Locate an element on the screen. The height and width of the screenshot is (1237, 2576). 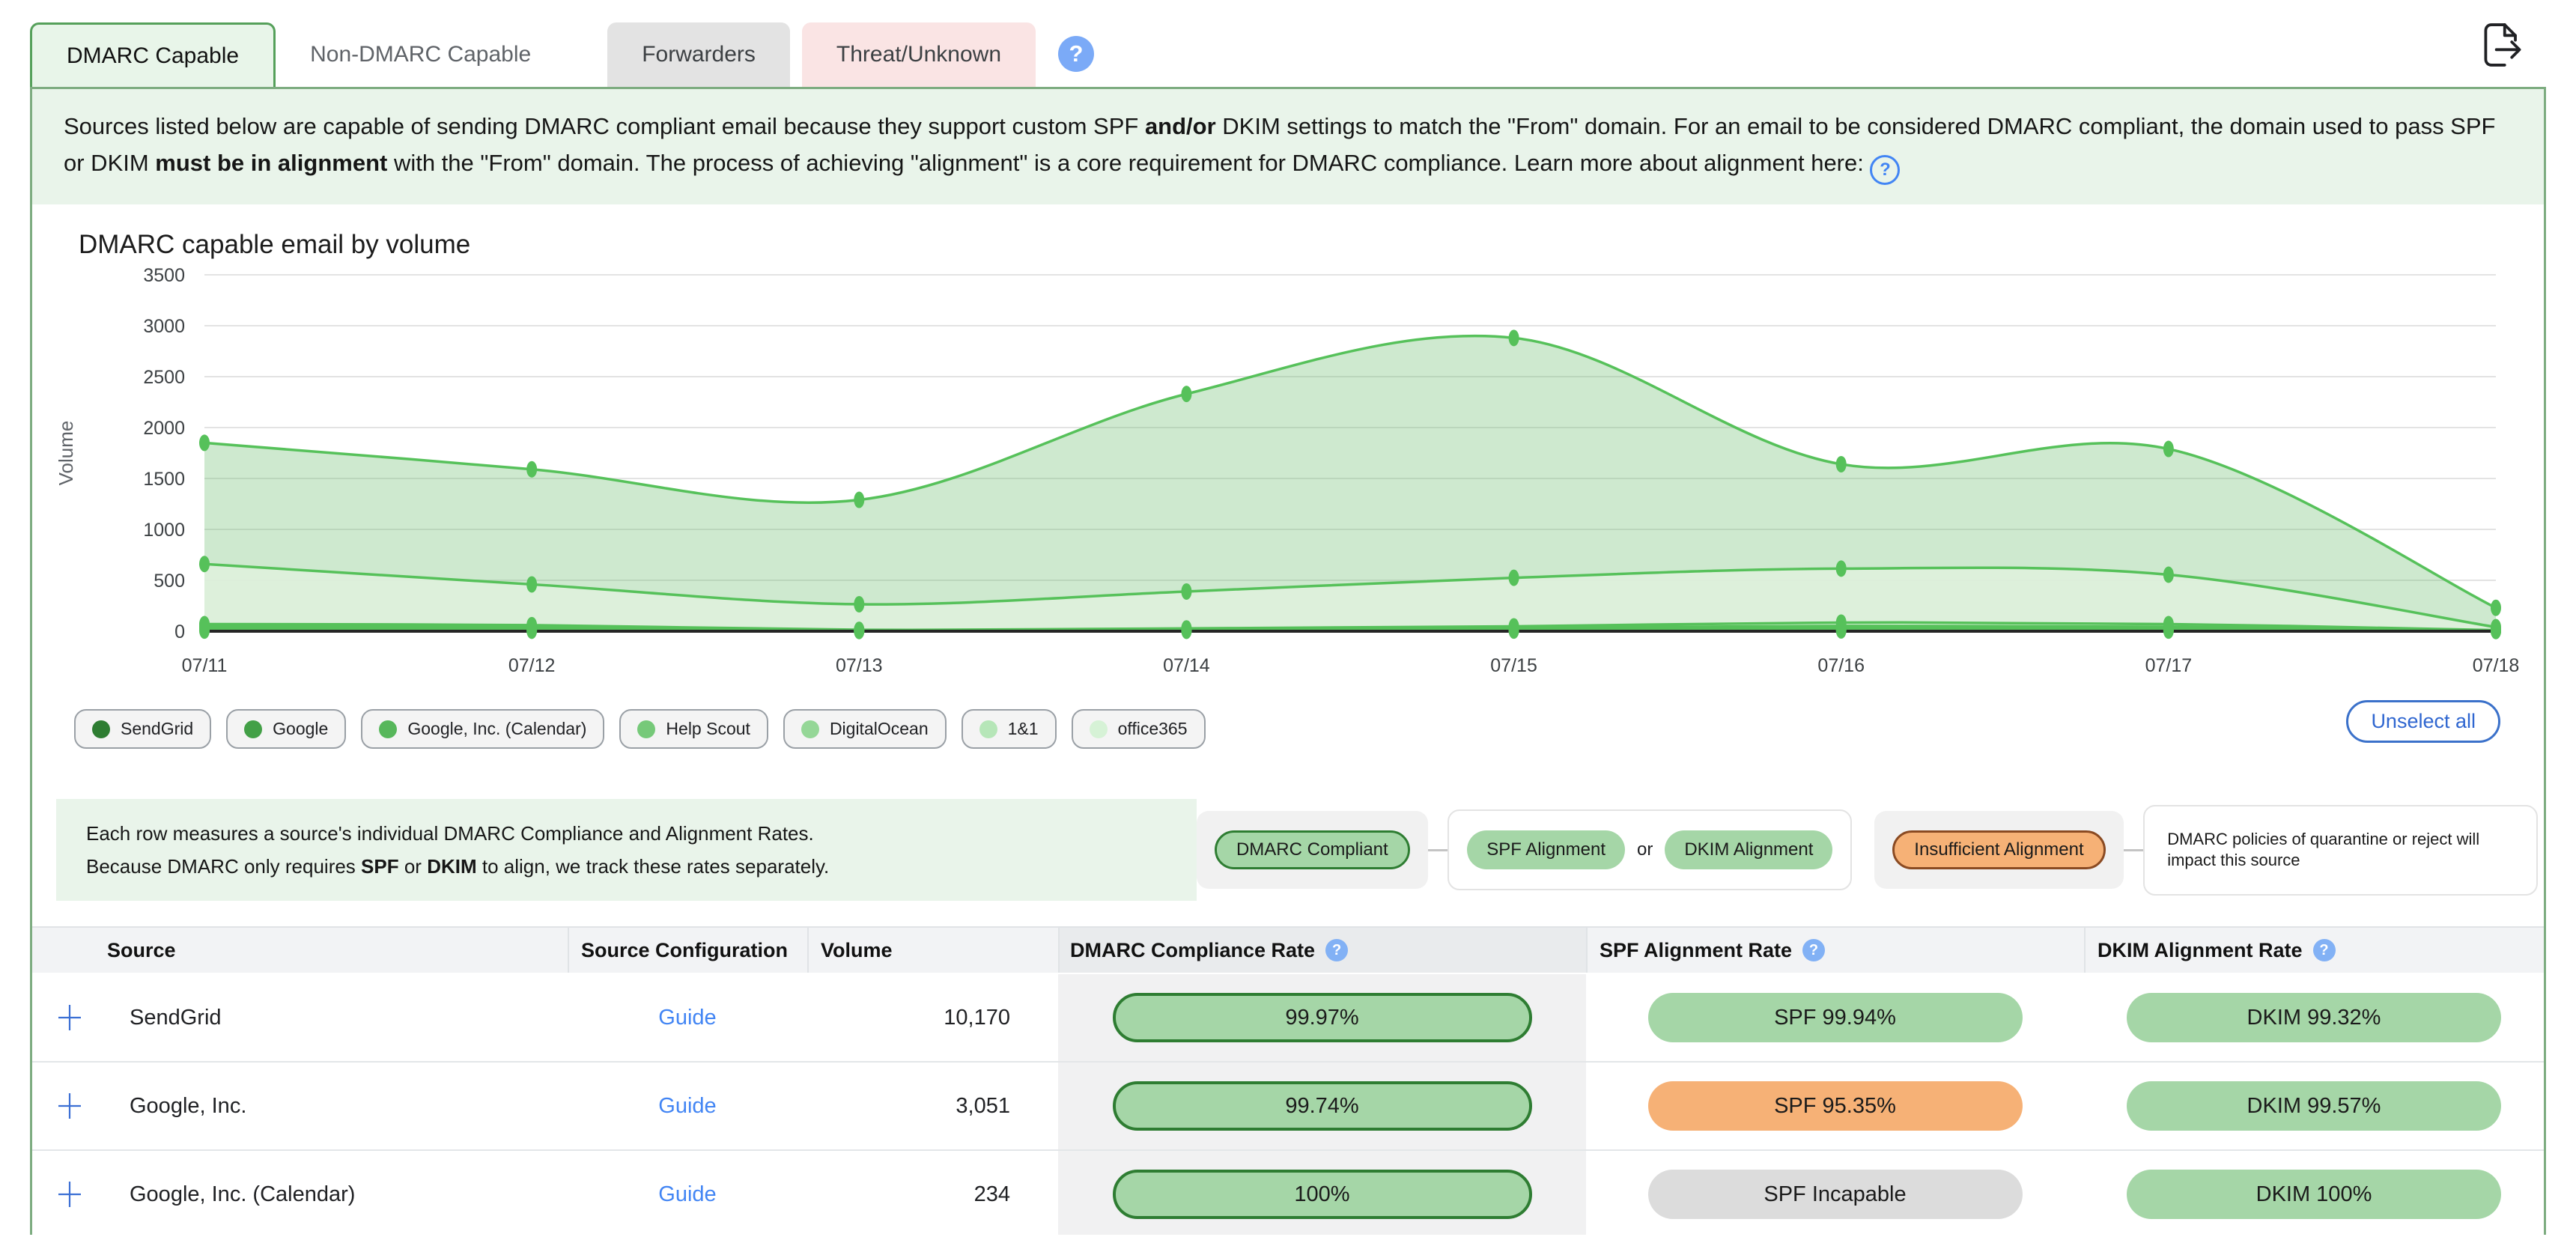
series-chip: 1&1 is located at coordinates (1009, 729).